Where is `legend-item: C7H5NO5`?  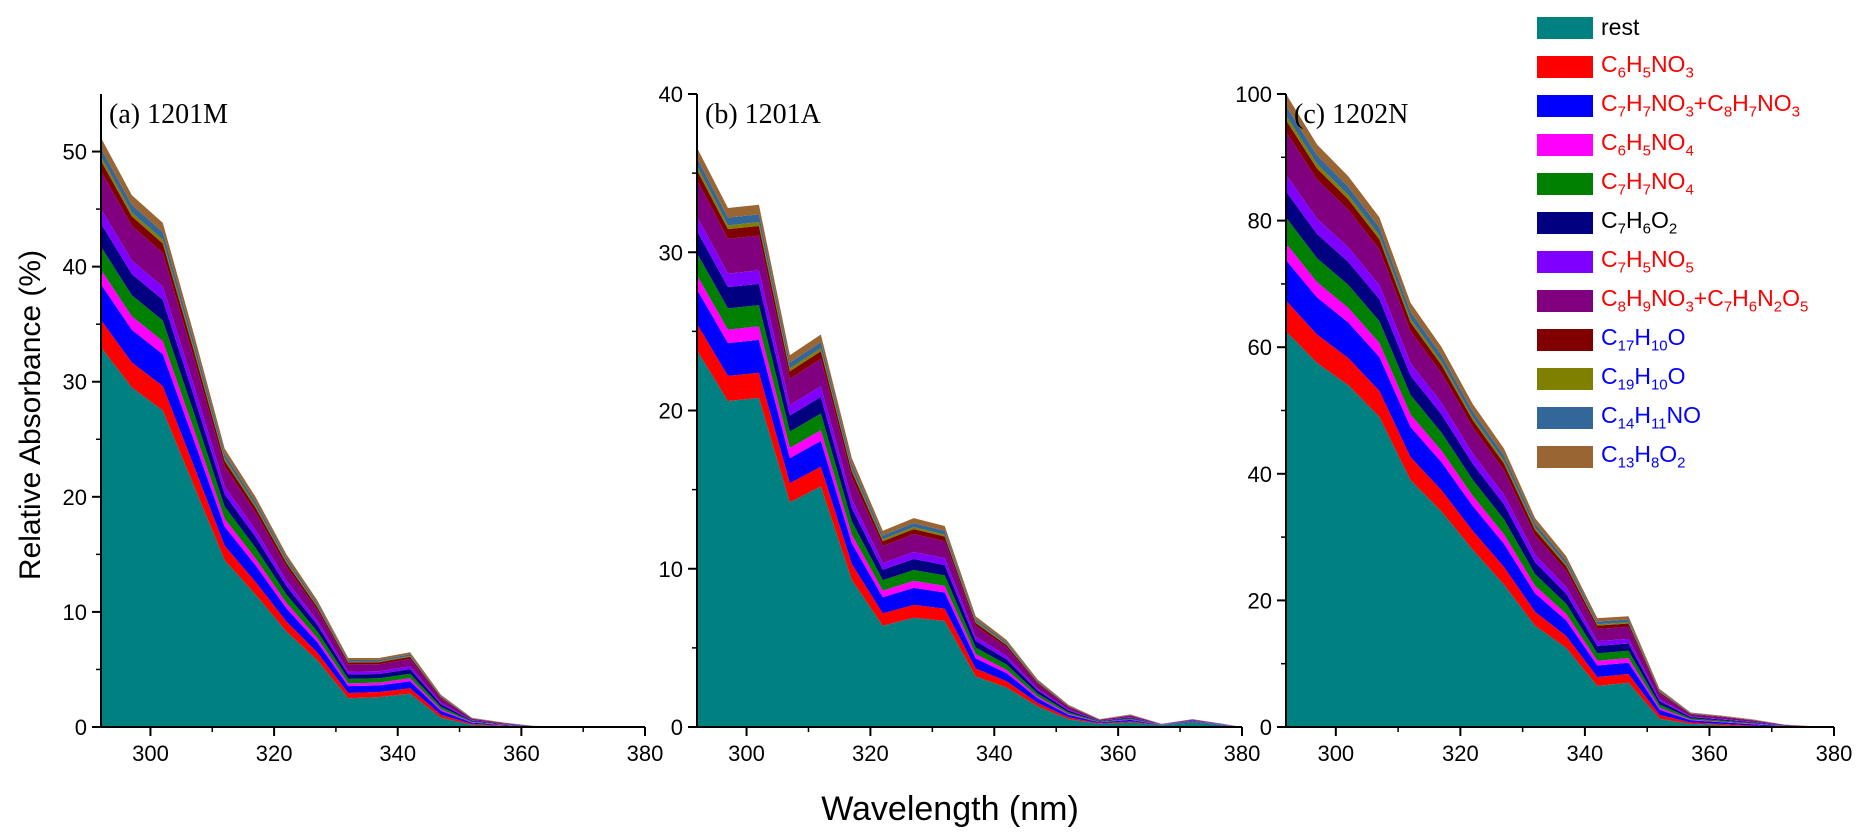 legend-item: C7H5NO5 is located at coordinates (1702, 261).